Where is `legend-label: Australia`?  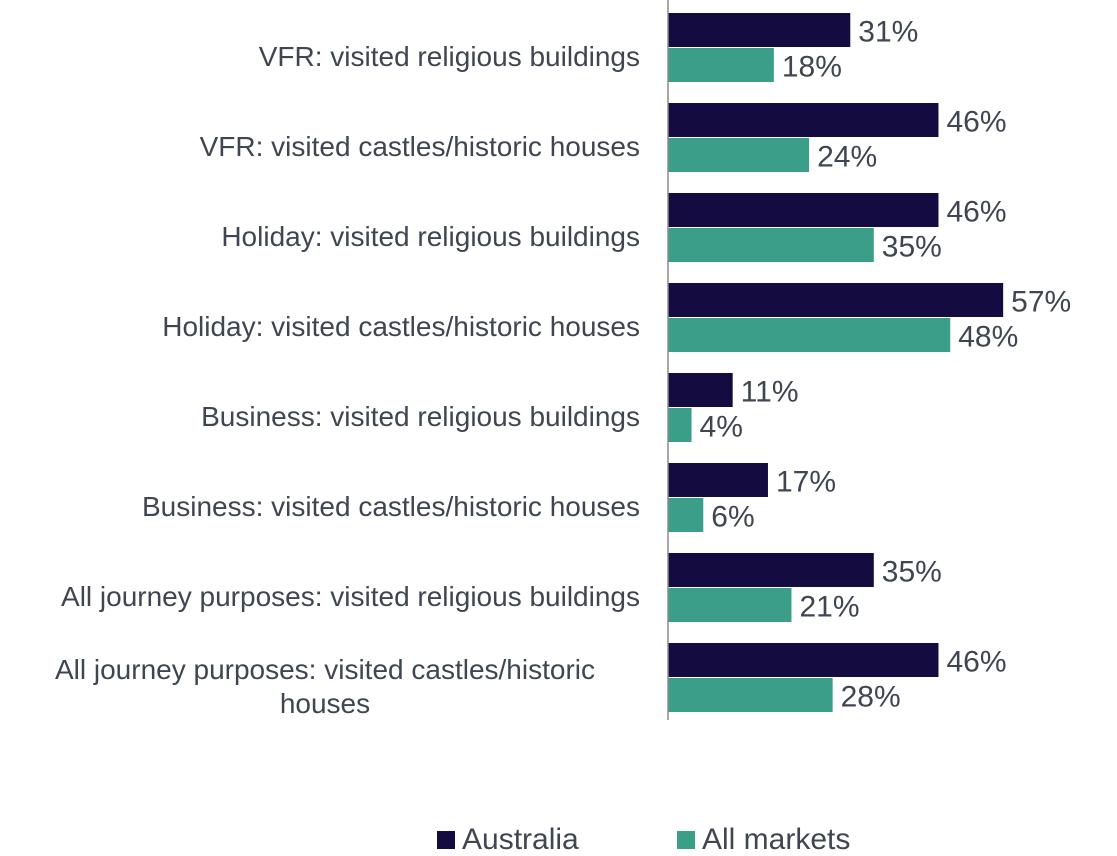 legend-label: Australia is located at coordinates (520, 839).